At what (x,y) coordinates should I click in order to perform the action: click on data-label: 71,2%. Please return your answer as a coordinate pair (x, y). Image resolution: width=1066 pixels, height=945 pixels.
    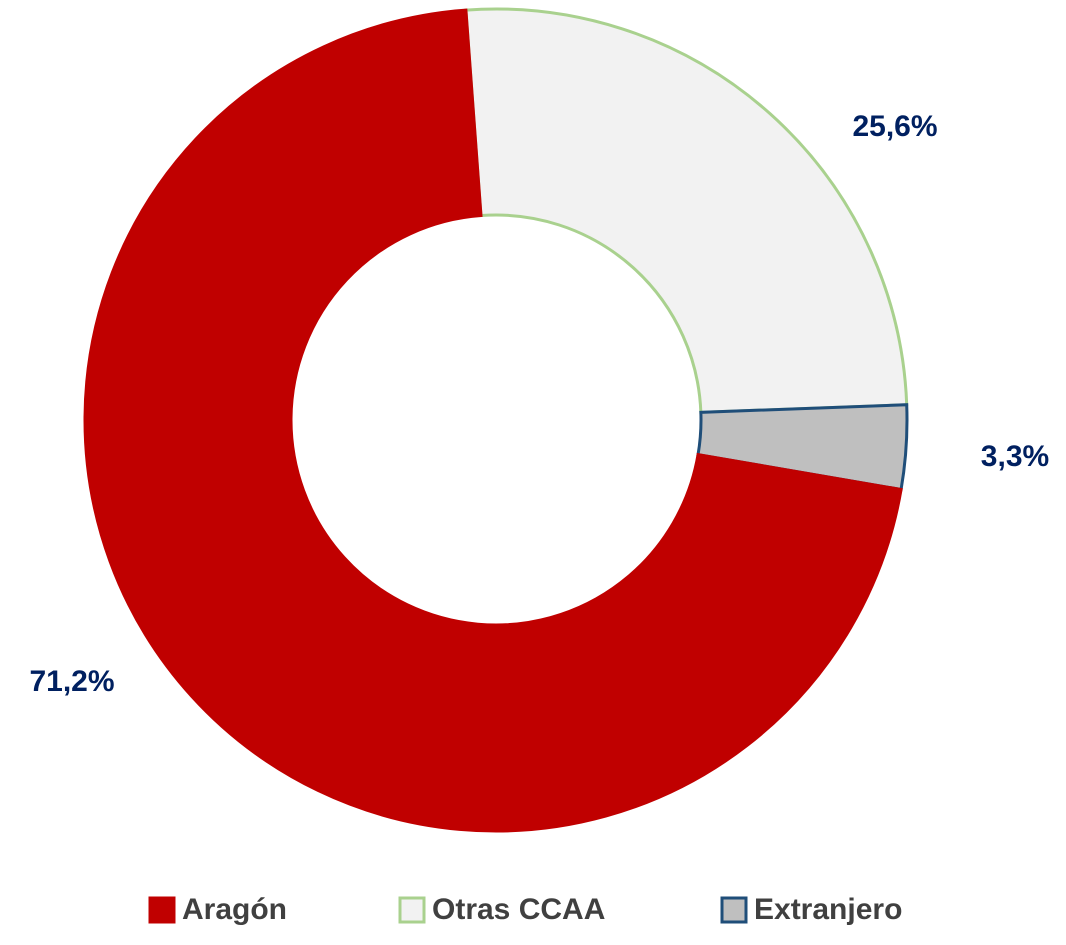
    Looking at the image, I should click on (71, 681).